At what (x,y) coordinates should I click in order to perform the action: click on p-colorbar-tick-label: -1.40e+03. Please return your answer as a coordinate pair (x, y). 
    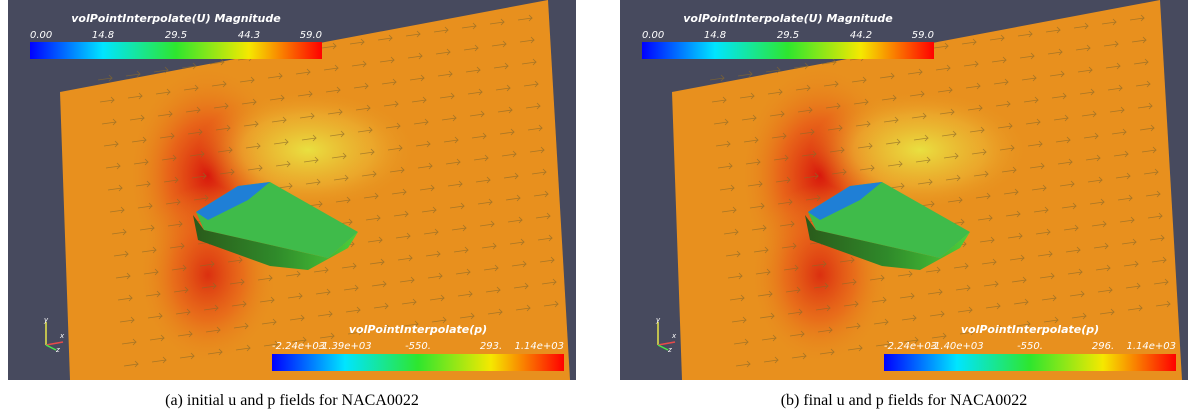
    Looking at the image, I should click on (956, 346).